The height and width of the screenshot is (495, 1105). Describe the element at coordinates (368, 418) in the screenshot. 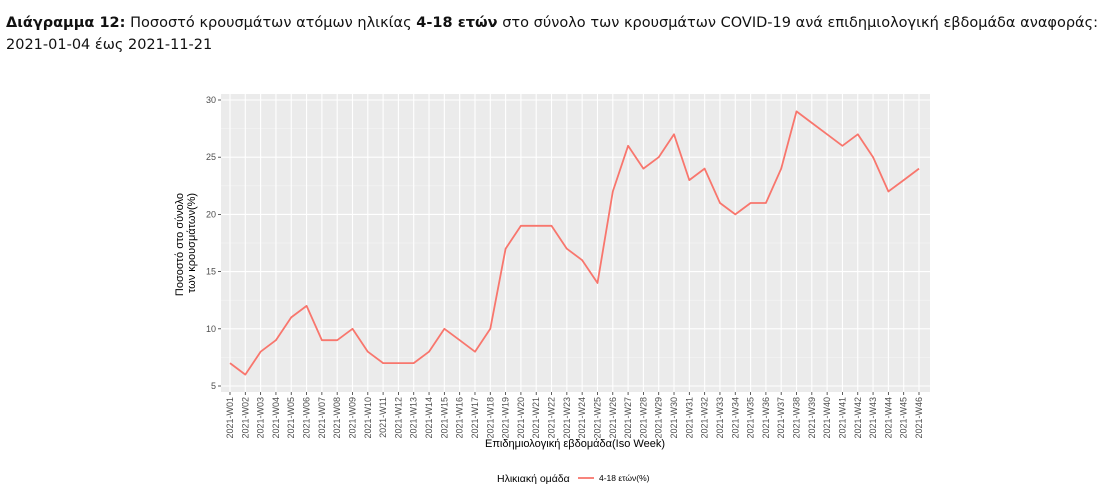

I see `x-tick-label: 2021-W10` at that location.